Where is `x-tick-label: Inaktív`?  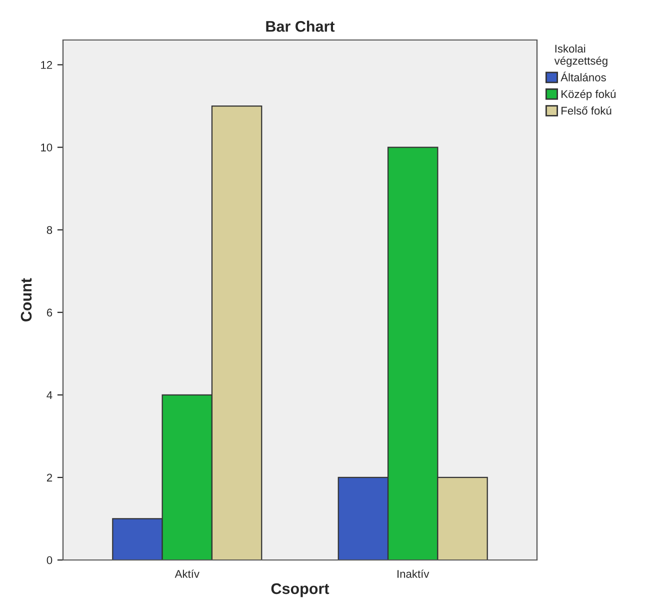
x-tick-label: Inaktív is located at coordinates (414, 574).